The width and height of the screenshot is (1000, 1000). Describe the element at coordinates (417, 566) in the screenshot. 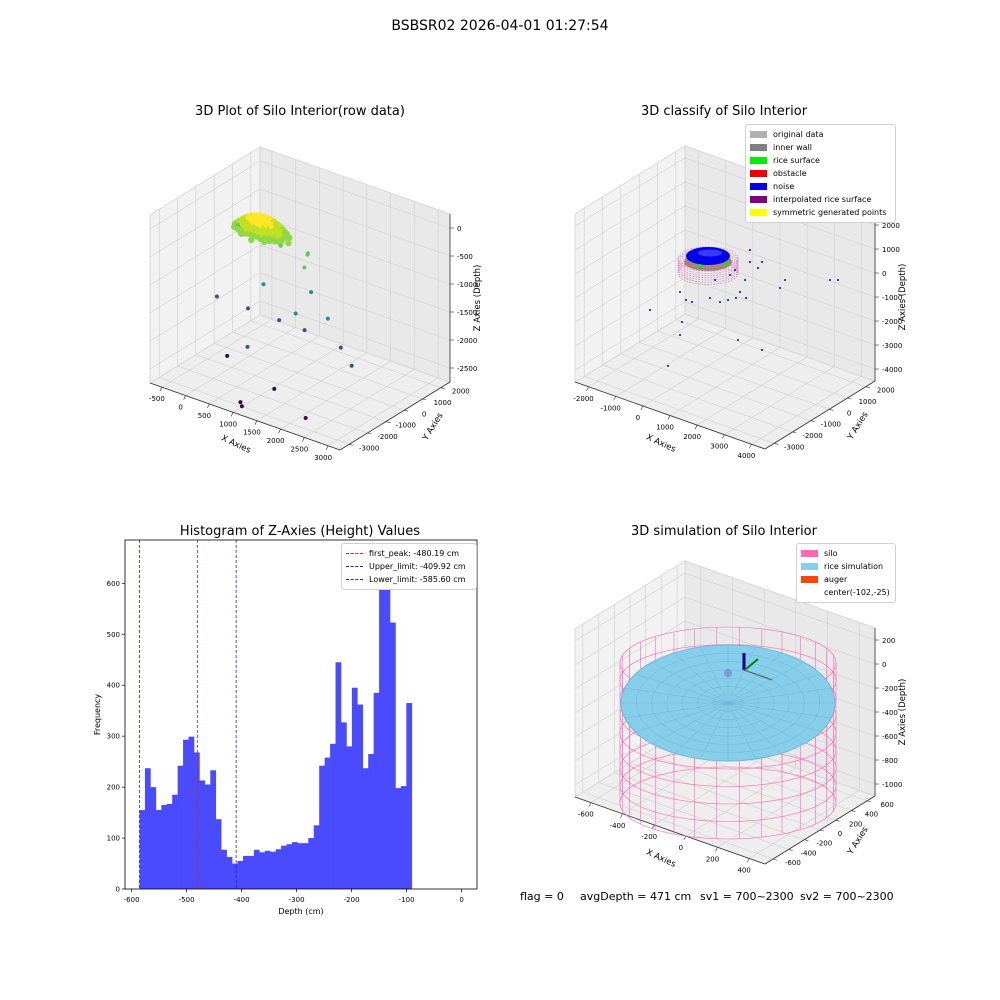

I see `legend-label: Upper_limit: -409.92 cm` at that location.